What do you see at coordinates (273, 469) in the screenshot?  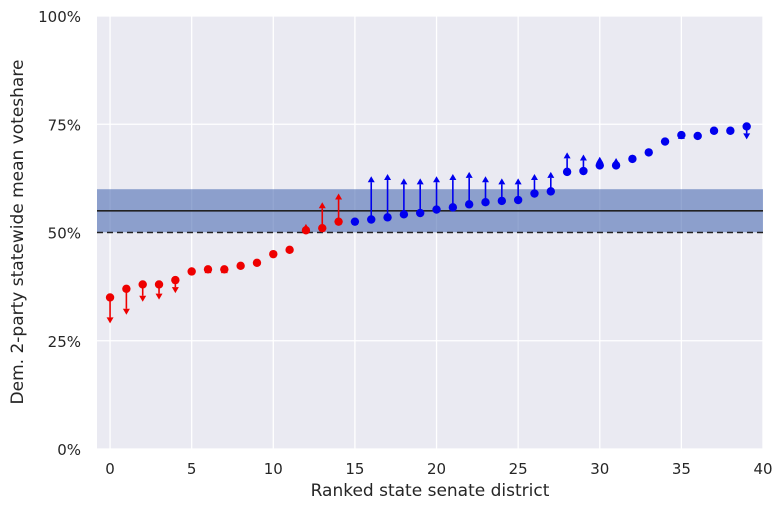 I see `x-tick-label: 10` at bounding box center [273, 469].